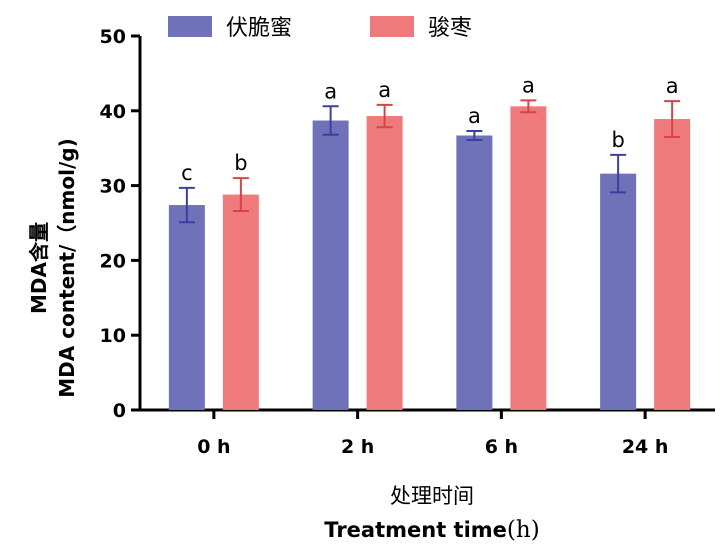 The width and height of the screenshot is (721, 549). What do you see at coordinates (259, 28) in the screenshot?
I see `legend-label-series-1: 伏脆蜜` at bounding box center [259, 28].